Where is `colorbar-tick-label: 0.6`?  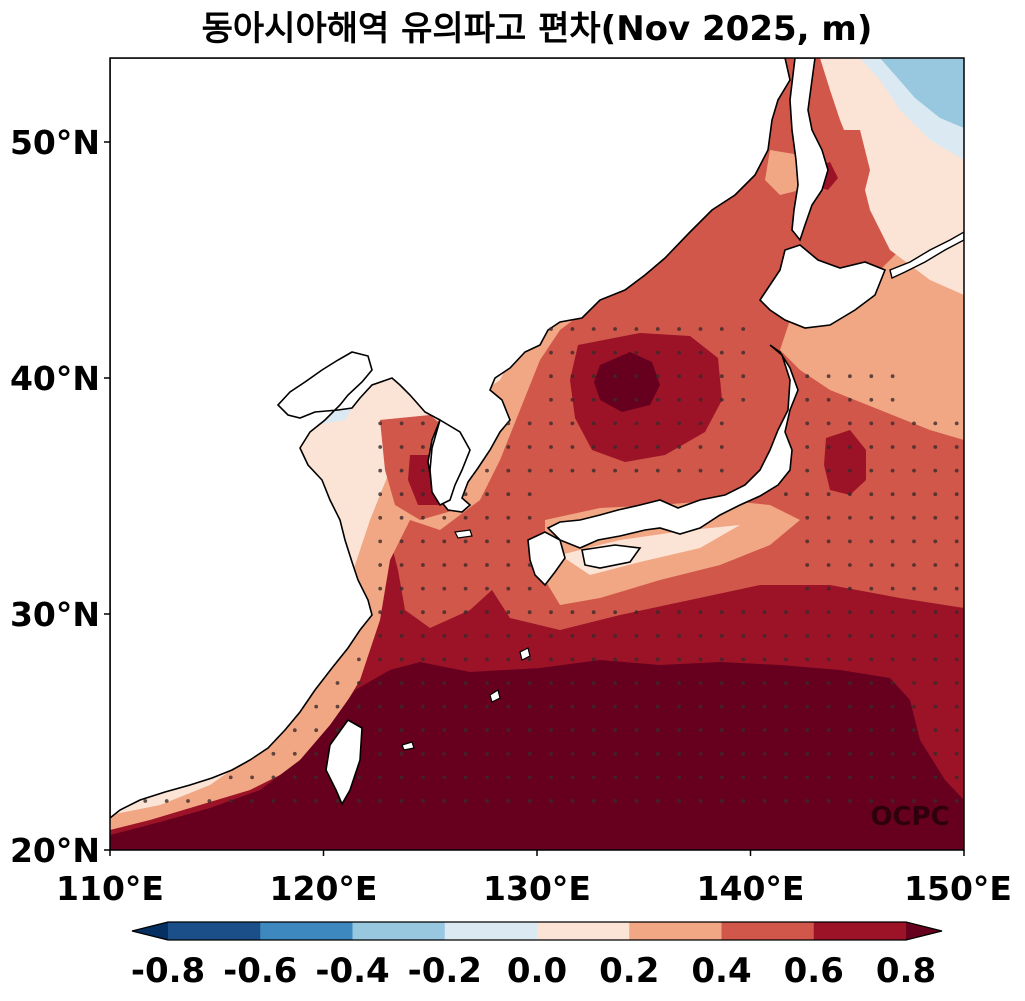
colorbar-tick-label: 0.6 is located at coordinates (814, 971).